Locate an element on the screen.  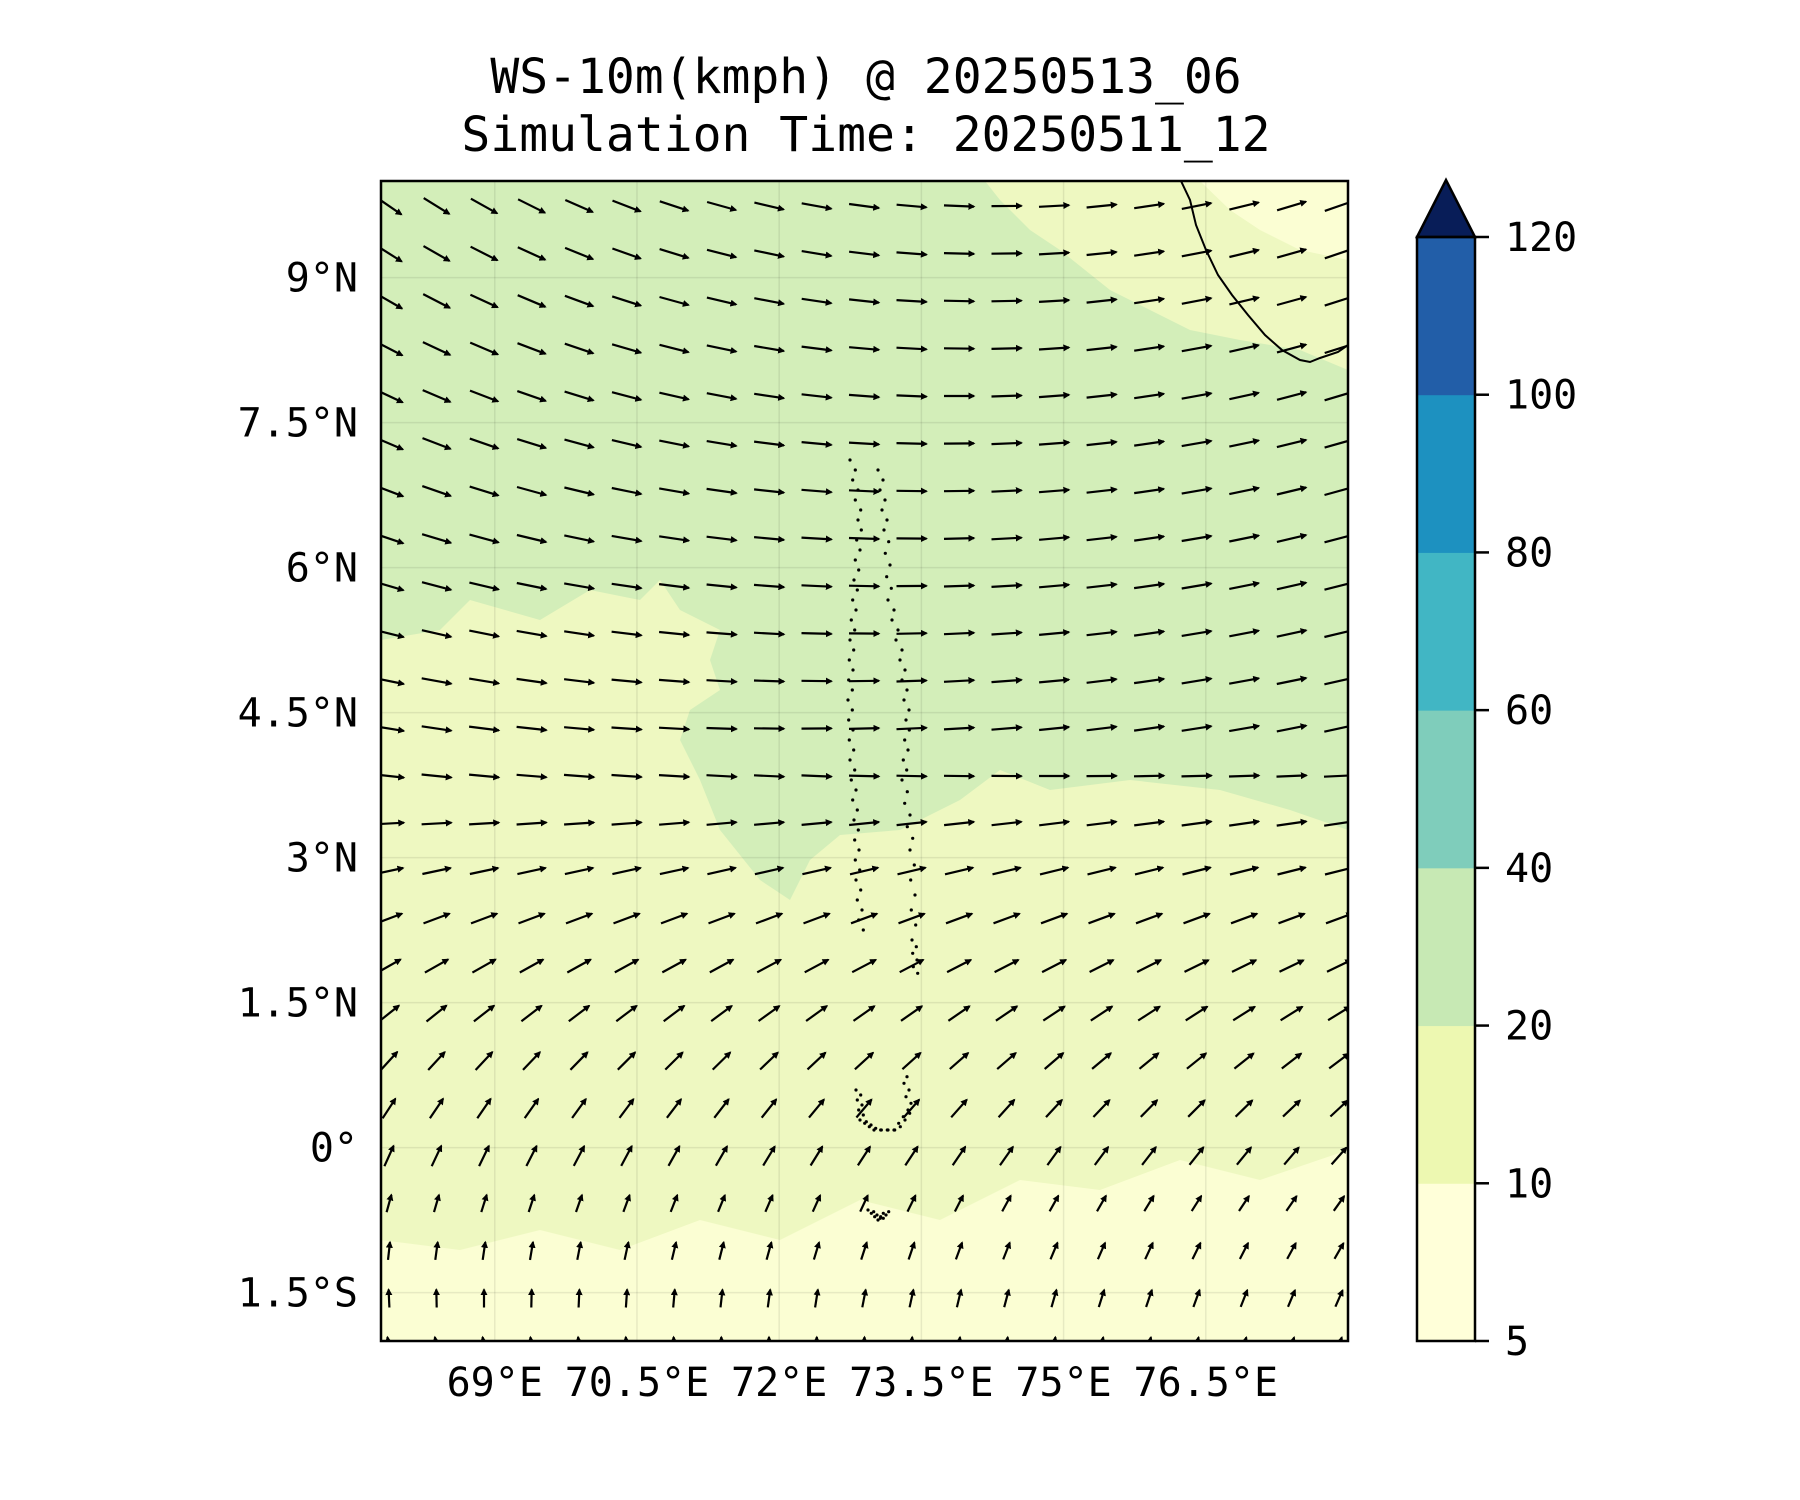
colorbar-tick-label: 40 is located at coordinates (1529, 869).